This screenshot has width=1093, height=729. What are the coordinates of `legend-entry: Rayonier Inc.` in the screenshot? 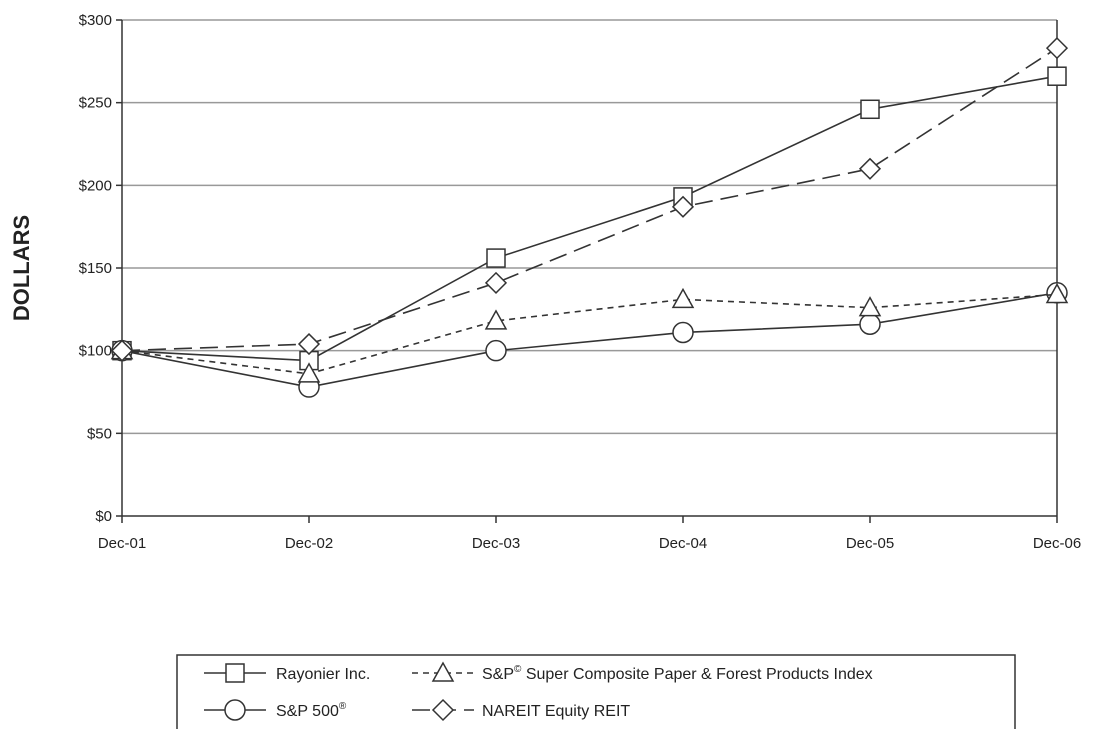 It's located at (287, 673).